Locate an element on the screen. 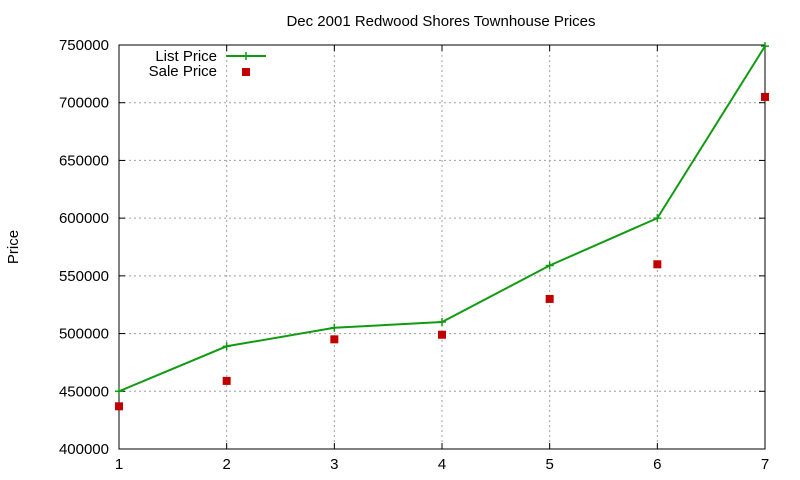 The image size is (800, 480). y-tick-label: 750000 is located at coordinates (84, 45).